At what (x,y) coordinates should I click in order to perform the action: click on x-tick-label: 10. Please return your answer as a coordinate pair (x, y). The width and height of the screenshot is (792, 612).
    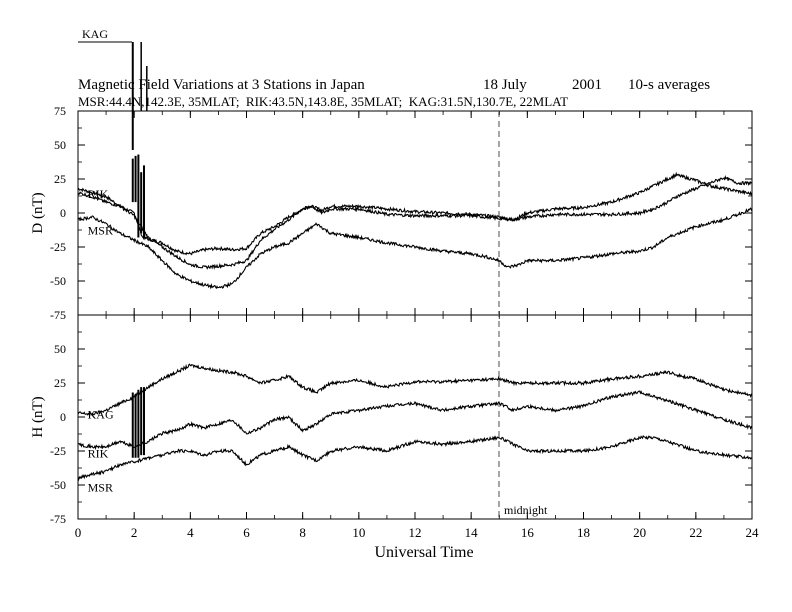
    Looking at the image, I should click on (358, 532).